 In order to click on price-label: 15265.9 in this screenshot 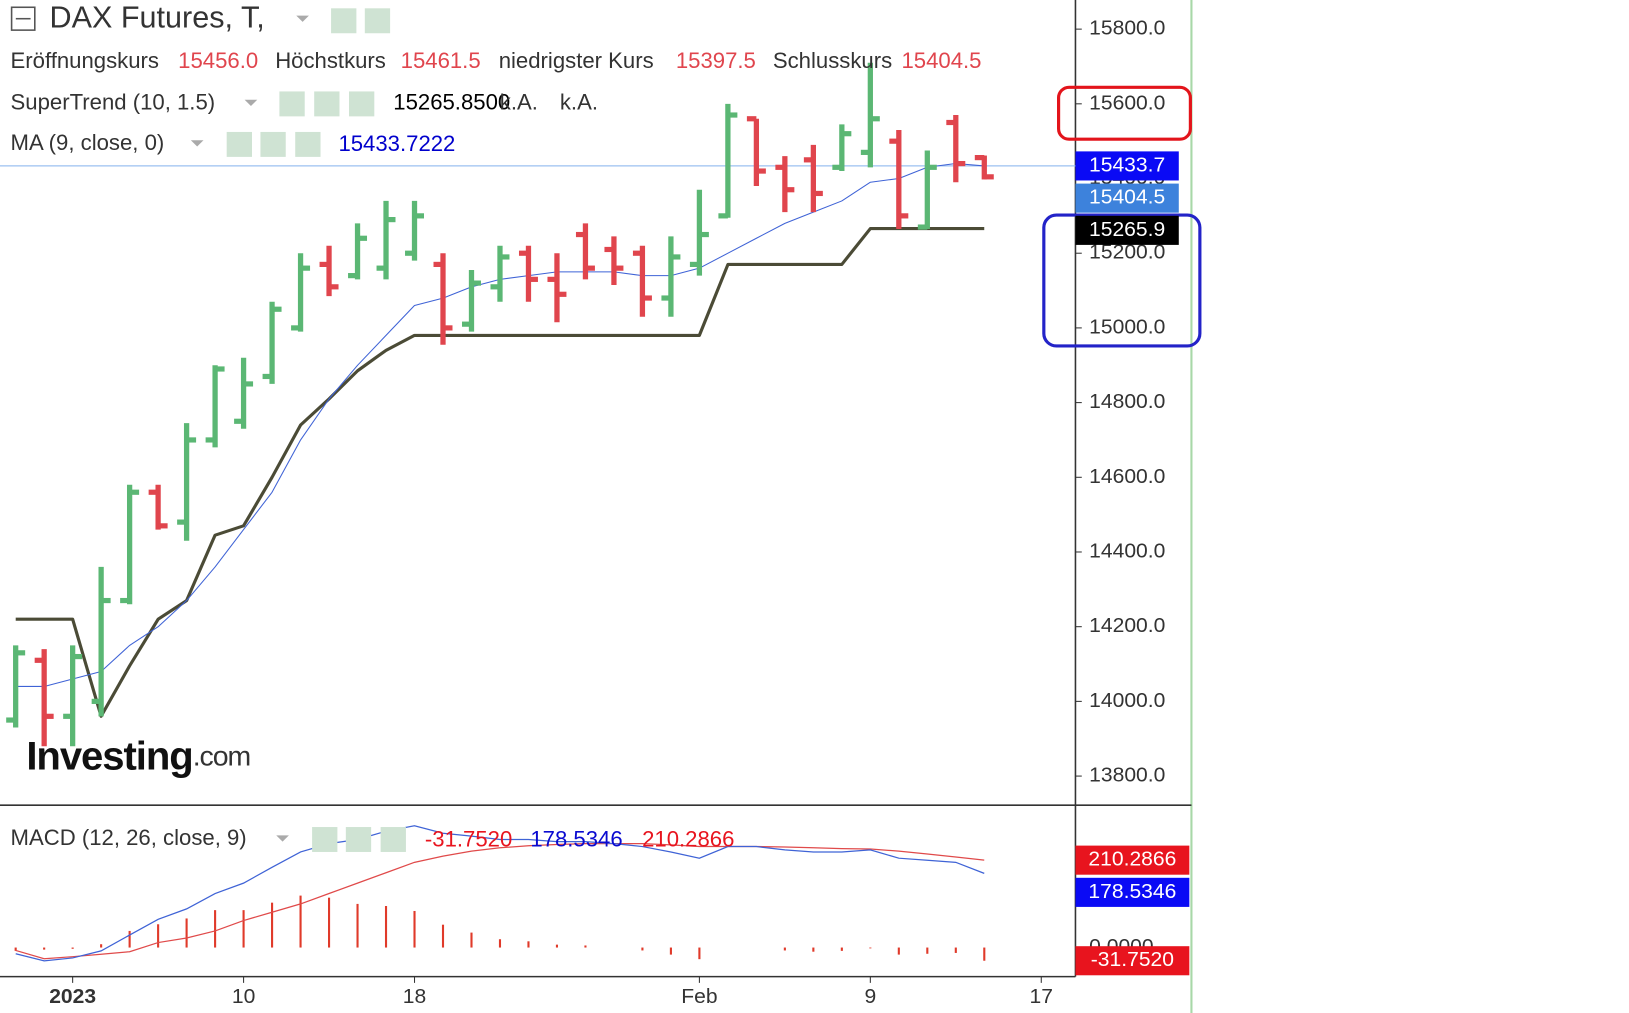, I will do `click(1127, 229)`.